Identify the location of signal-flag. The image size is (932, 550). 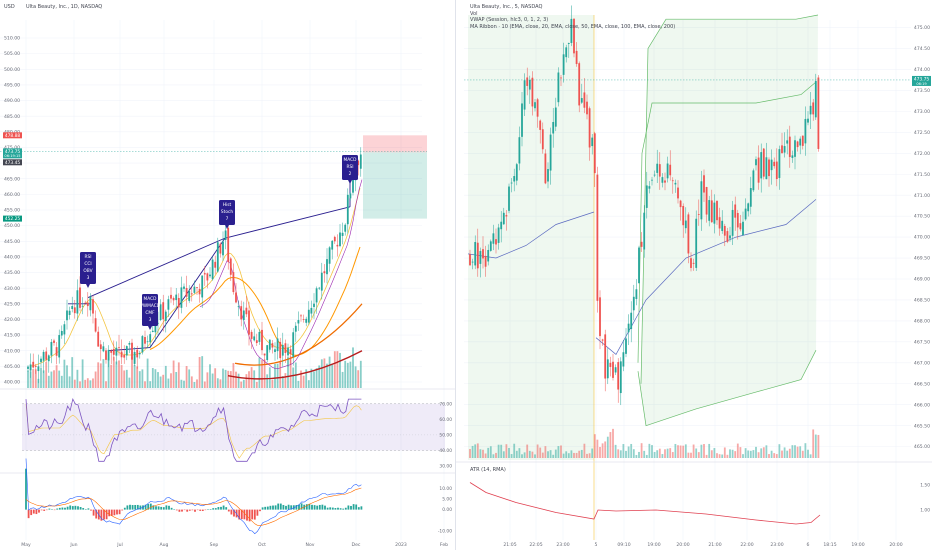
(88, 268).